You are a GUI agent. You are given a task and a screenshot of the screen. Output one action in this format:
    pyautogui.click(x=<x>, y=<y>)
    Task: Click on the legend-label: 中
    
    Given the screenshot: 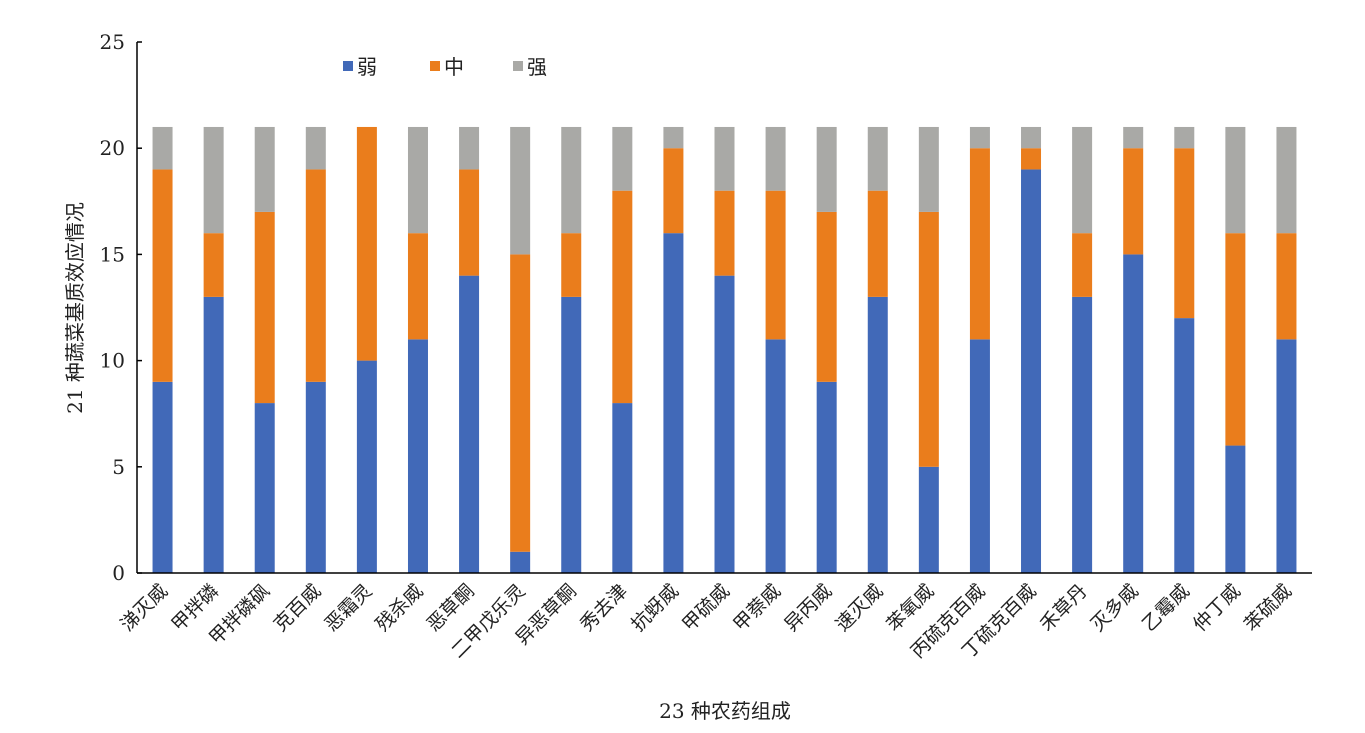 What is the action you would take?
    pyautogui.click(x=454, y=67)
    